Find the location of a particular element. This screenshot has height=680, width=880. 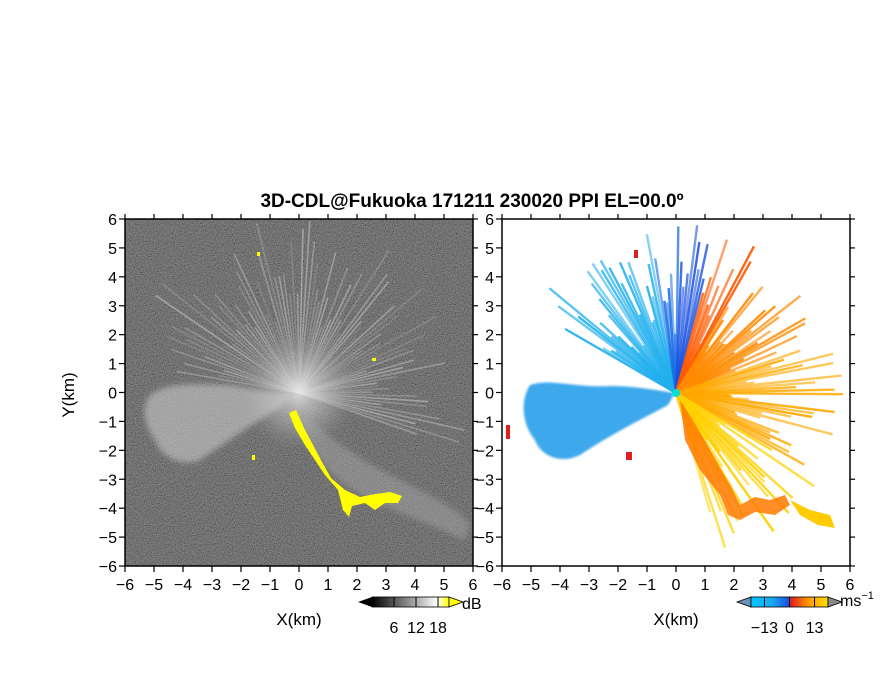

velocity-colorbar-unit-exponent: −1 is located at coordinates (867, 596).